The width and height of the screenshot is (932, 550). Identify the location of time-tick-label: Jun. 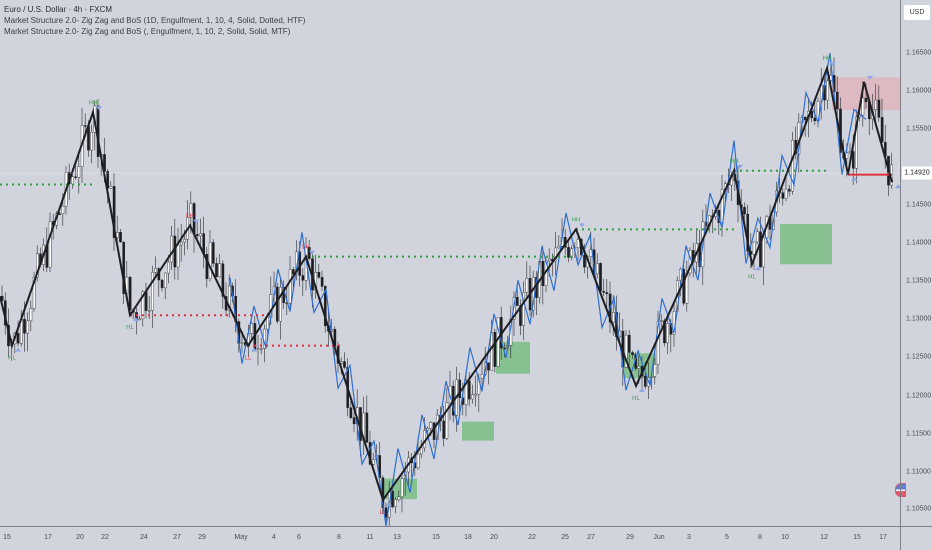
(659, 537).